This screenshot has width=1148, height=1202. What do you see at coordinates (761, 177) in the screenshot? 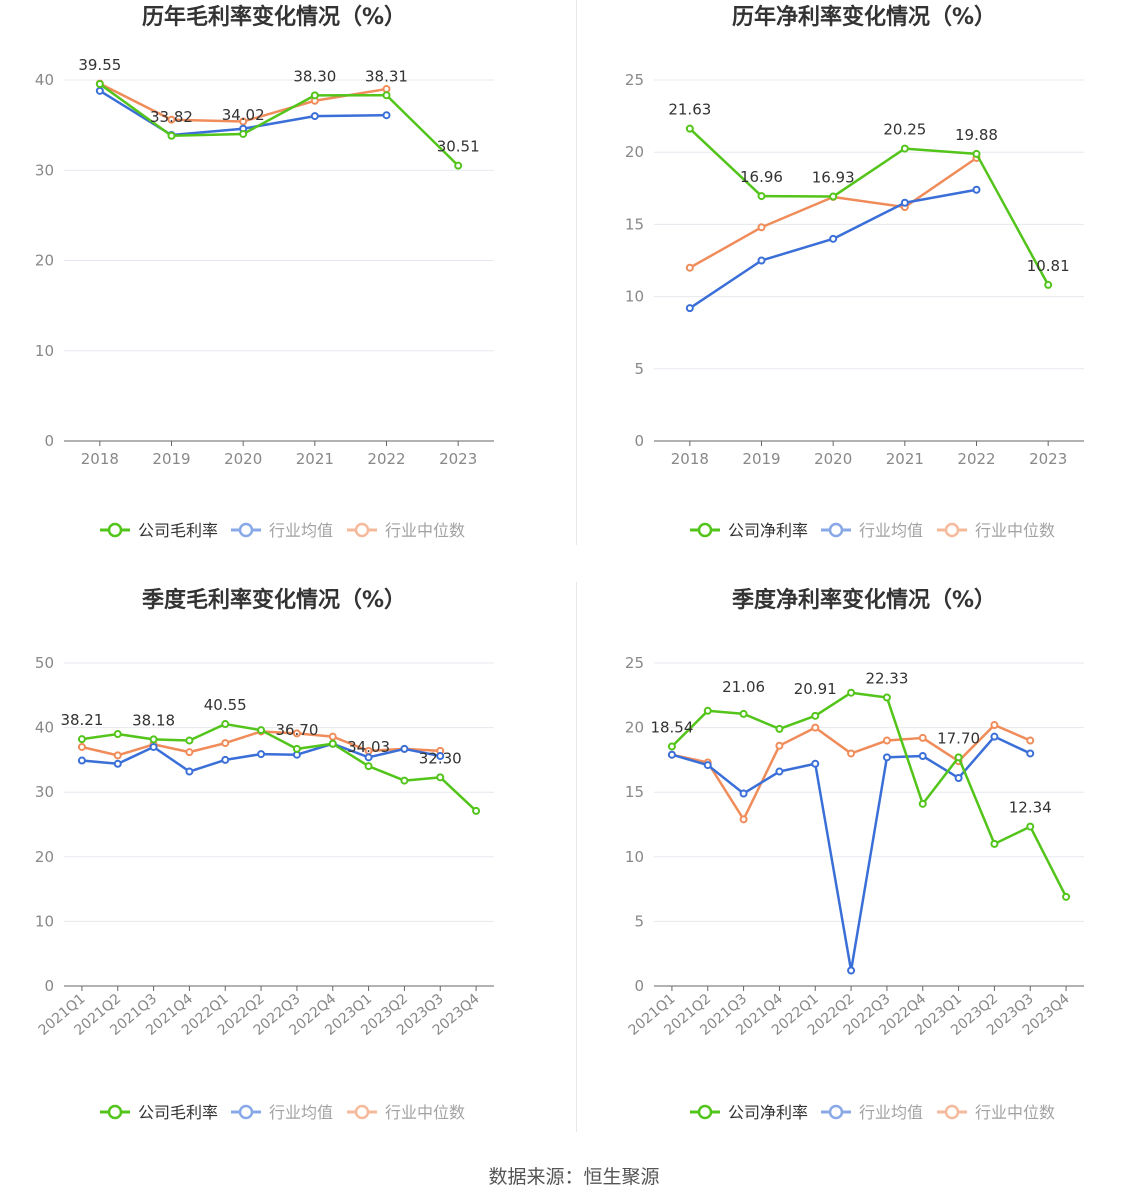
I see `data-label: 16.96` at bounding box center [761, 177].